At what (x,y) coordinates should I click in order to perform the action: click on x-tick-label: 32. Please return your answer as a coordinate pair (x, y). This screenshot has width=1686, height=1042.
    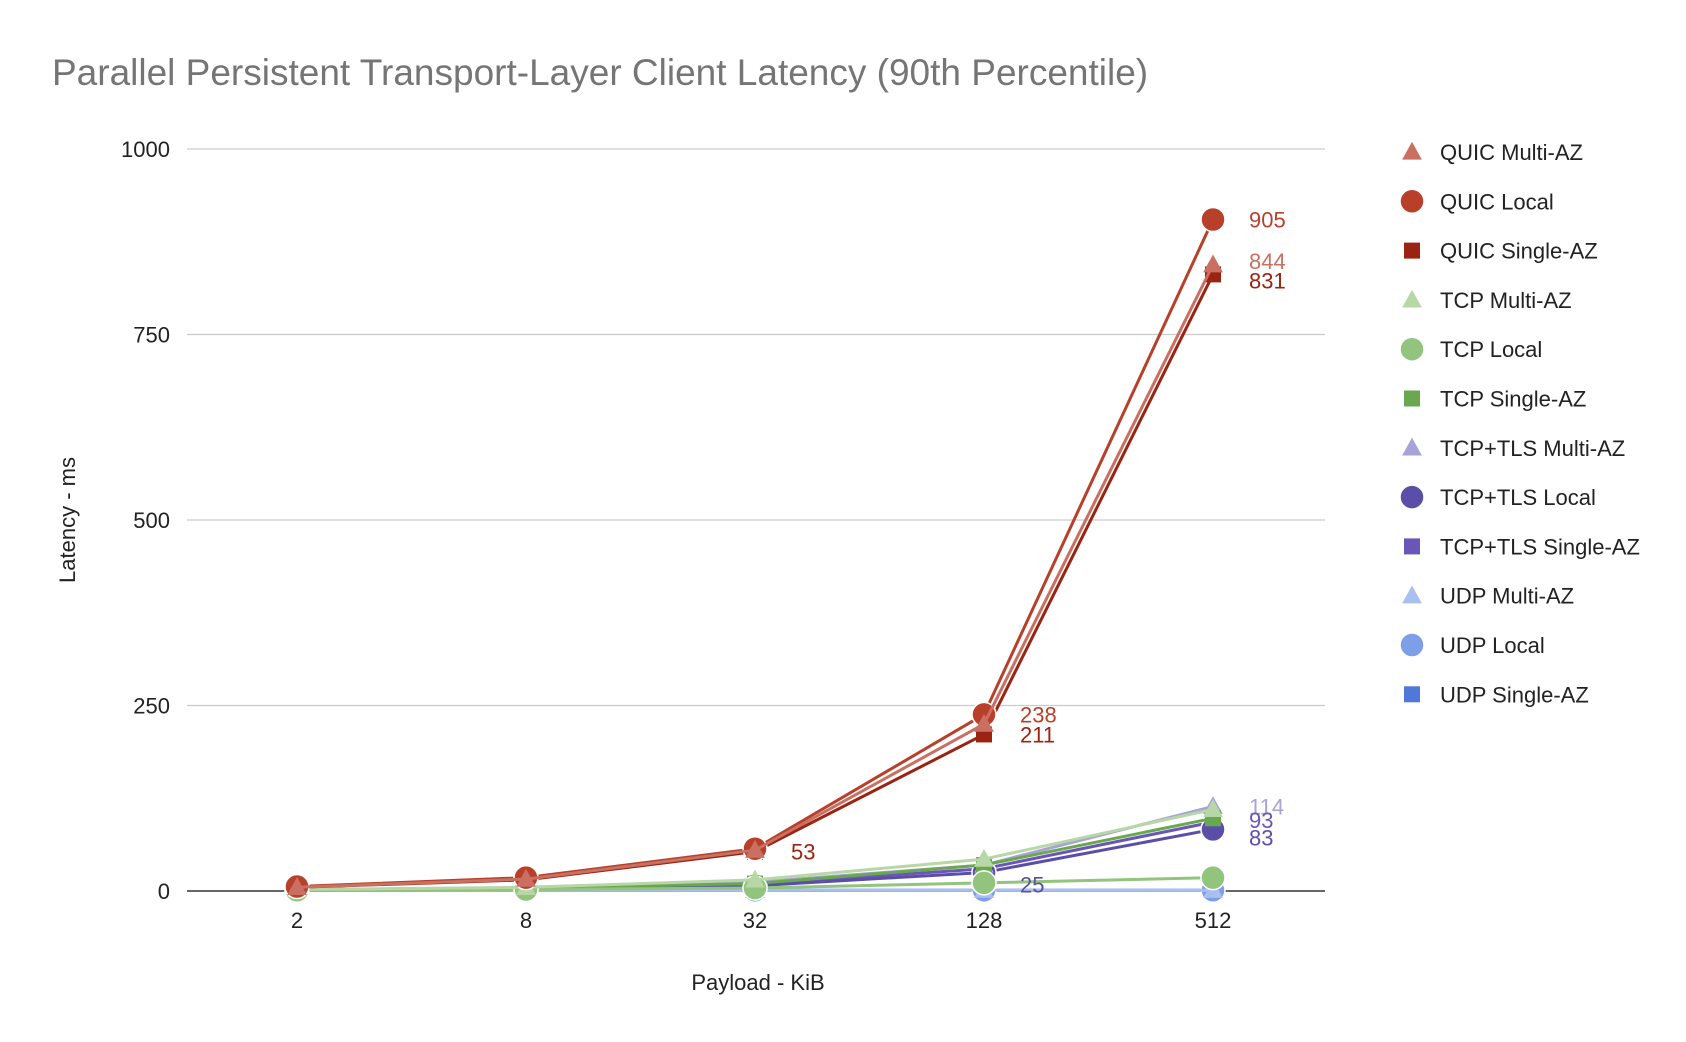
    Looking at the image, I should click on (755, 920).